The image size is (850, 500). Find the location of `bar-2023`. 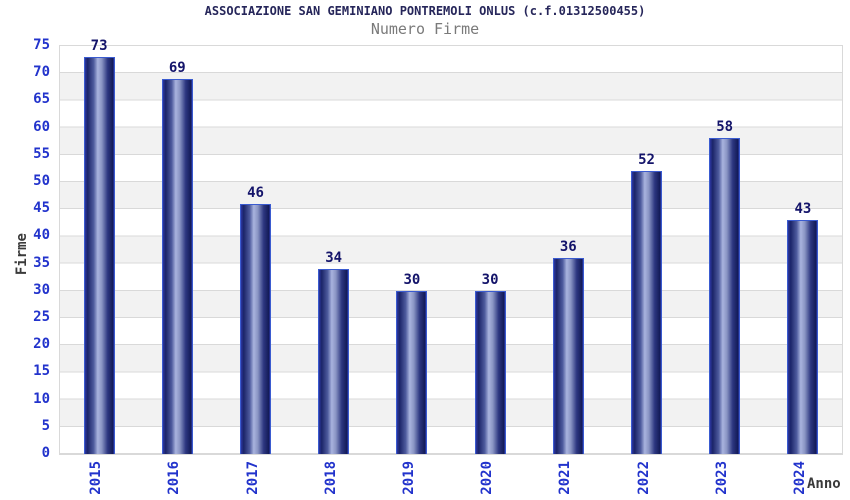

bar-2023 is located at coordinates (725, 296).